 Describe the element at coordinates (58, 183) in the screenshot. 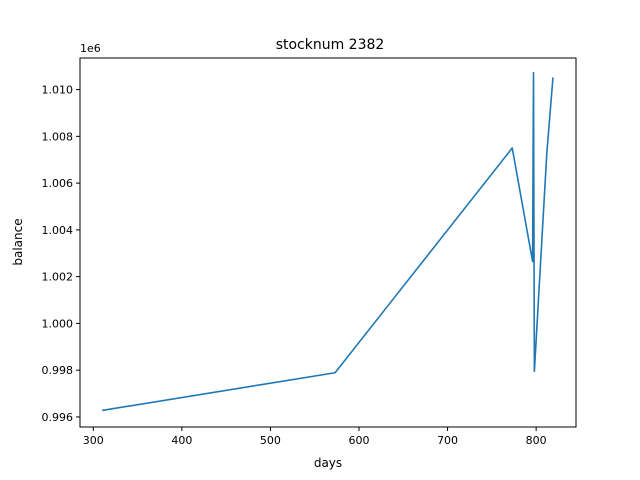

I see `y-tick-label: 1.006` at that location.